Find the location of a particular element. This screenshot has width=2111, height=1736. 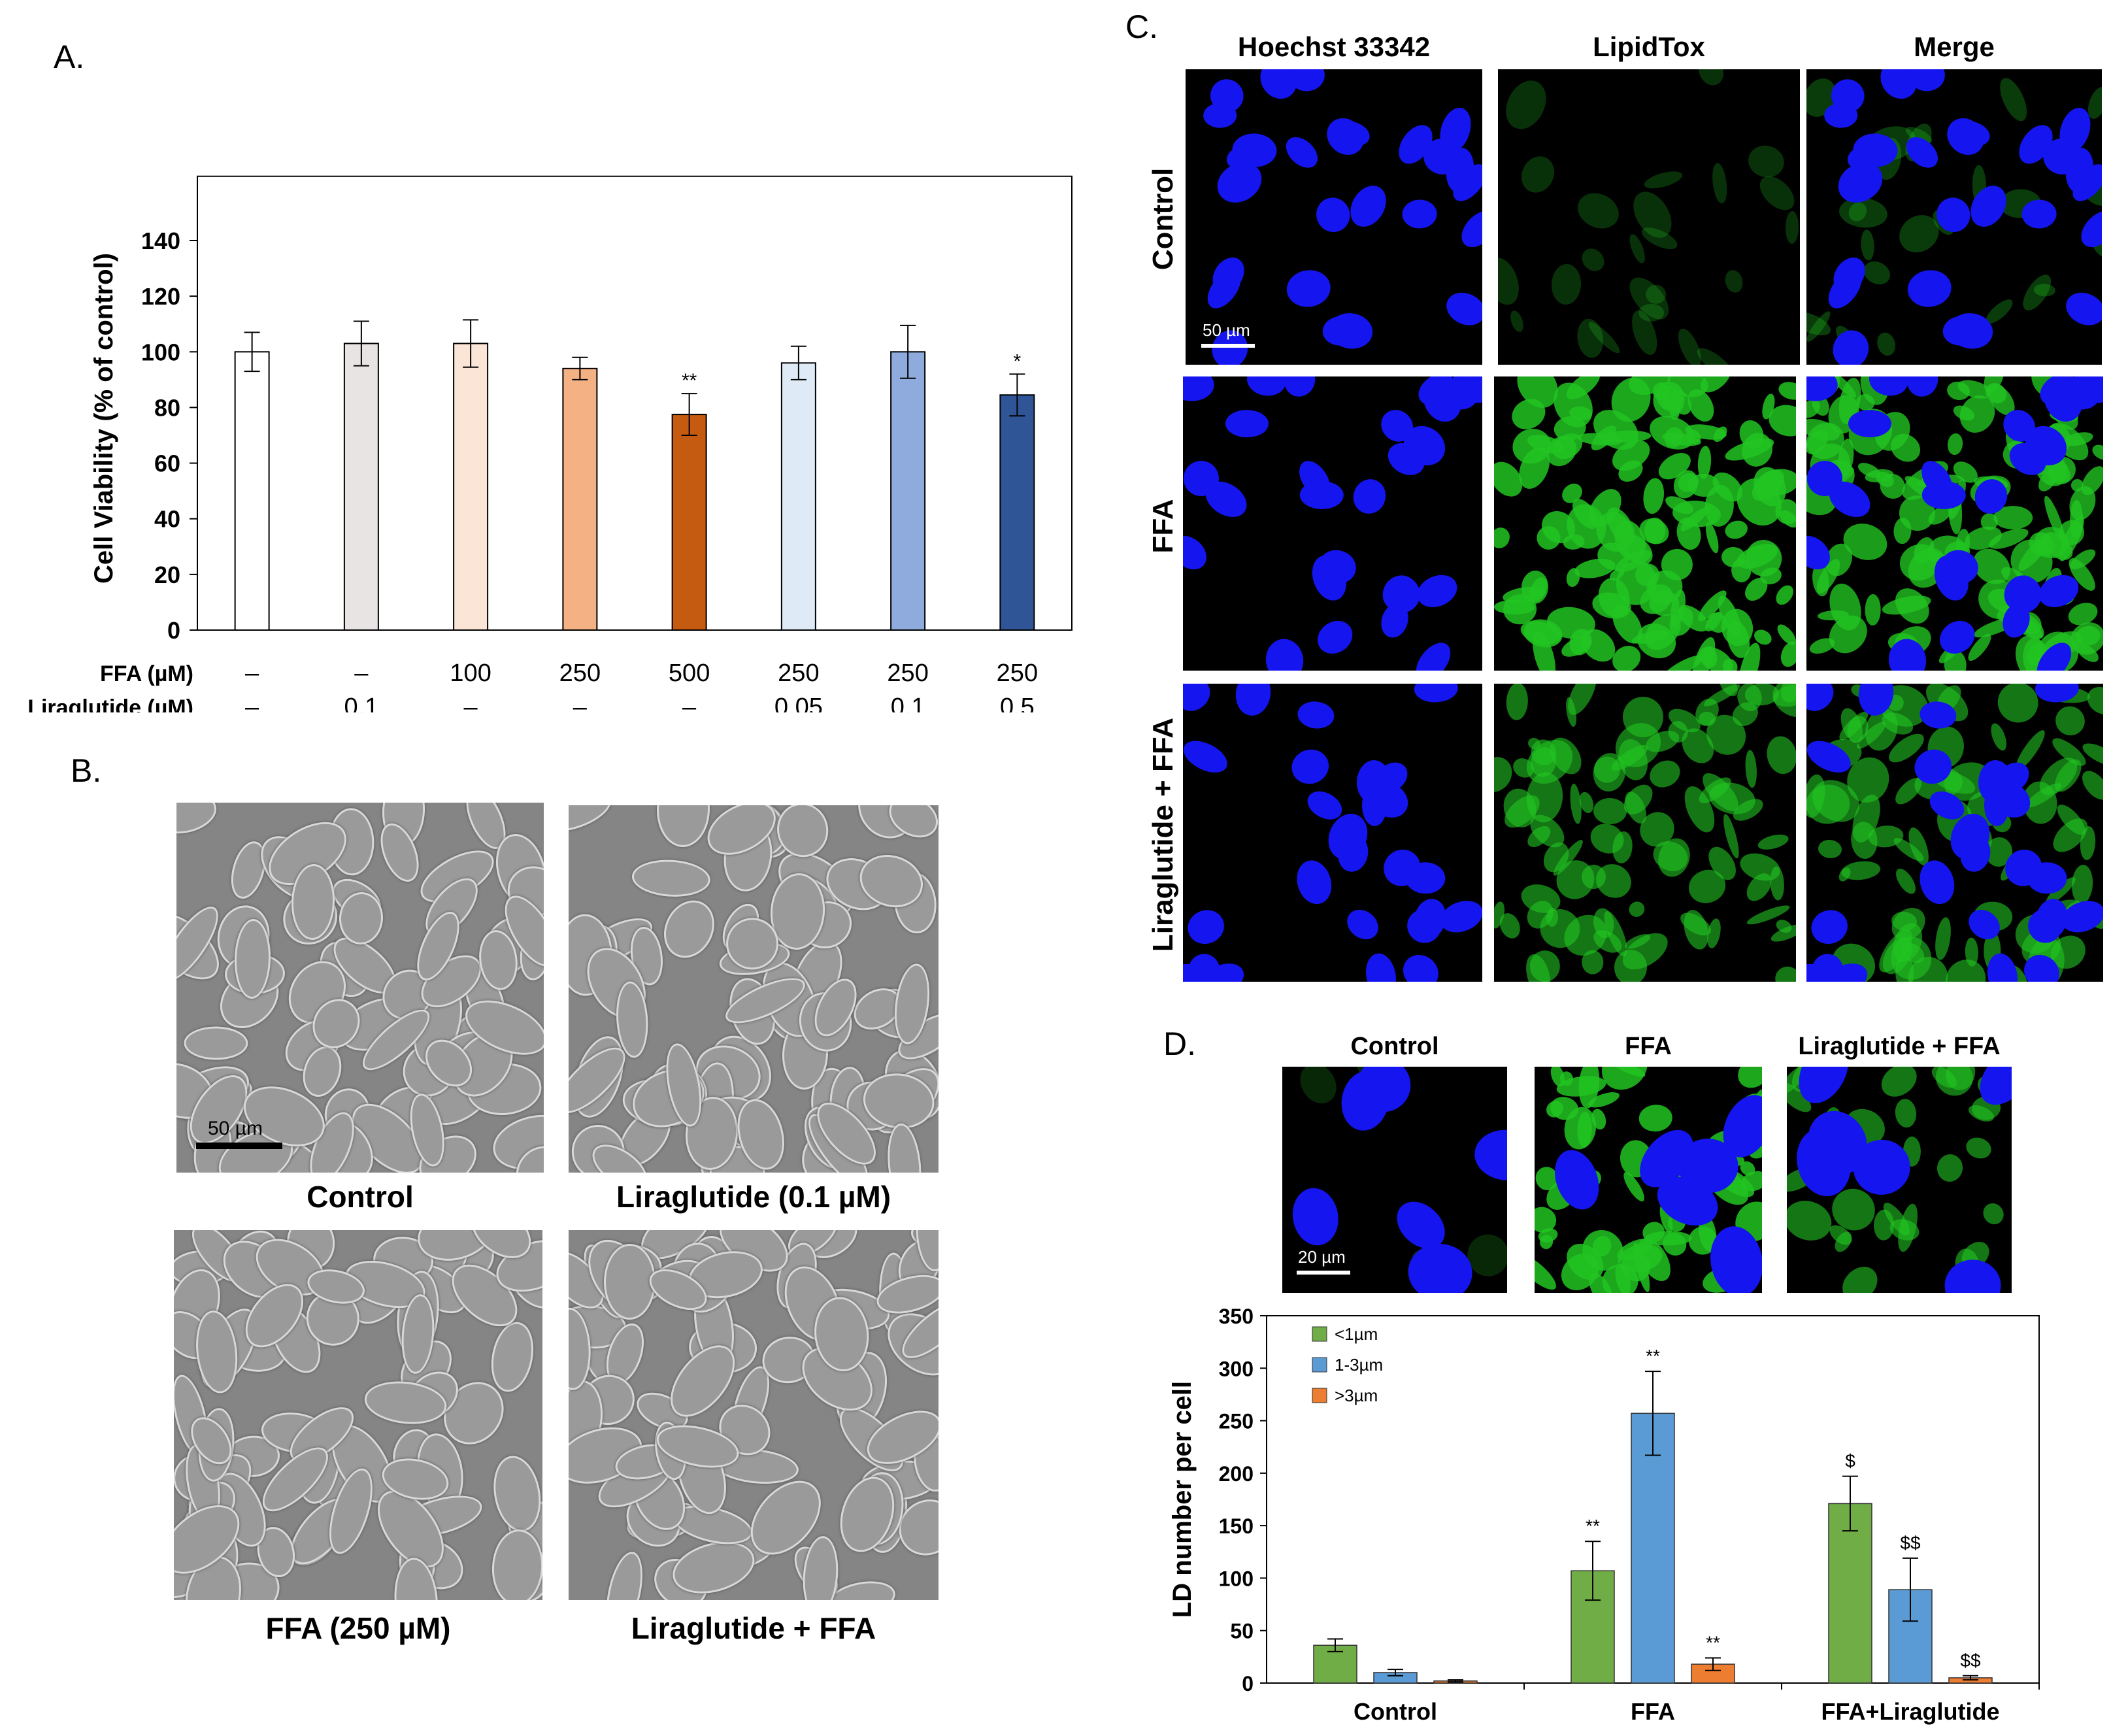

column-header-lipidtox: LipidTox is located at coordinates (1649, 46).